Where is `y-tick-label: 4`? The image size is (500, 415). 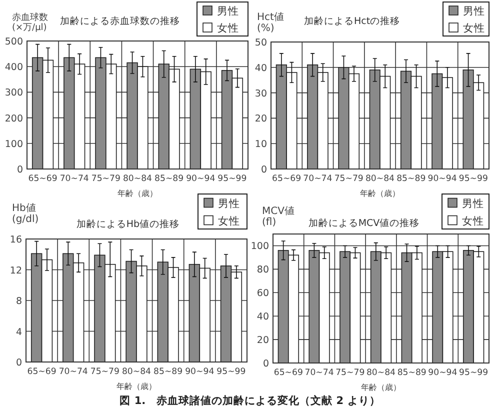 y-tick-label: 4 is located at coordinates (19, 332).